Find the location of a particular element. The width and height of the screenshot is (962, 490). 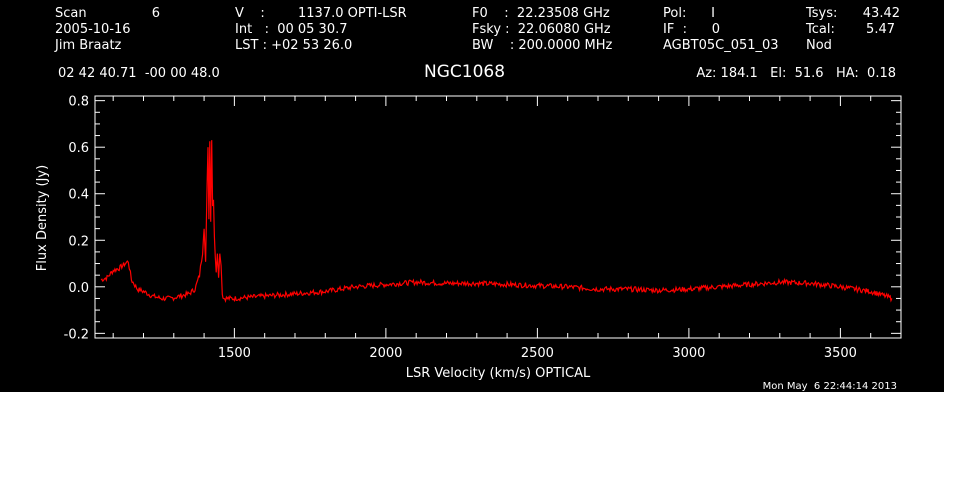

lst-value: LST : +02 53 26.0 is located at coordinates (294, 45).